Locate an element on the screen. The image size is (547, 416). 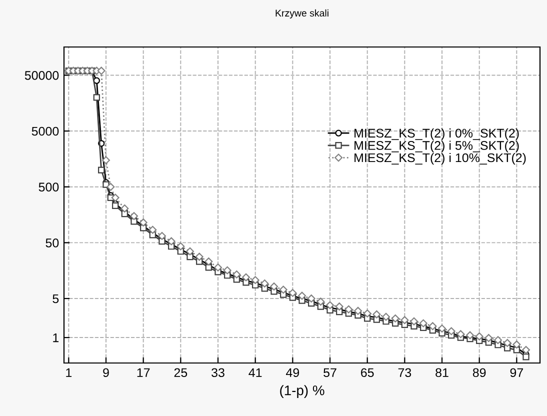
x-tick-label: 73 is located at coordinates (405, 373).